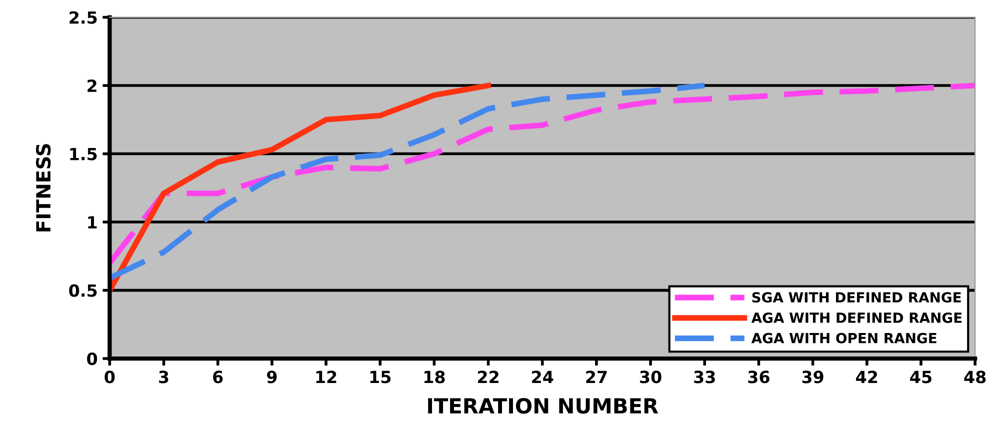 Image resolution: width=997 pixels, height=432 pixels. I want to click on x-axis-title: ITERATION NUMBER, so click(543, 406).